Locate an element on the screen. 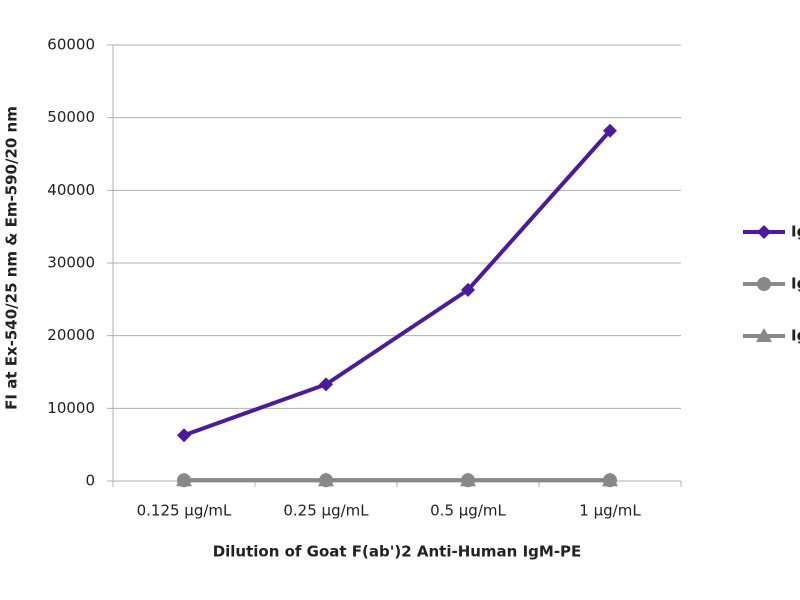  y-tick-label: 60000 is located at coordinates (71, 45).